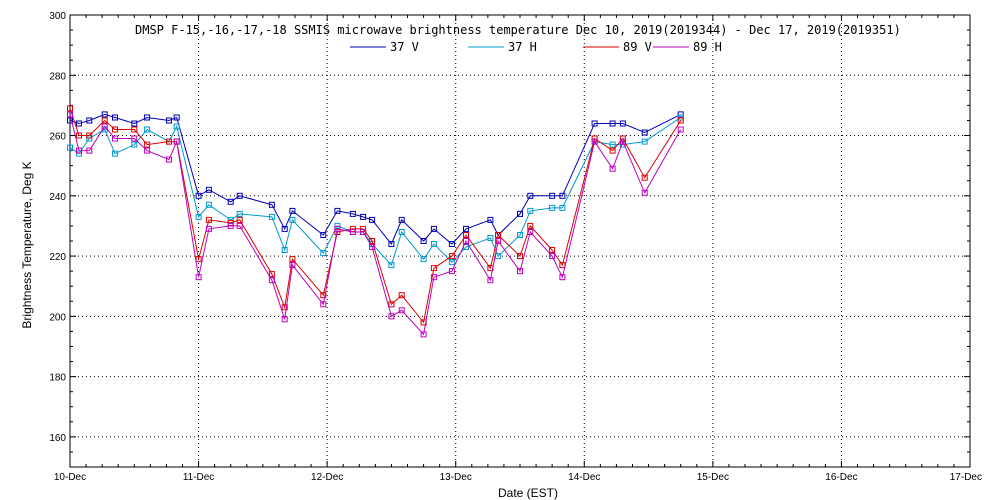 Image resolution: width=1000 pixels, height=500 pixels. I want to click on y-tick-label: 200, so click(57, 317).